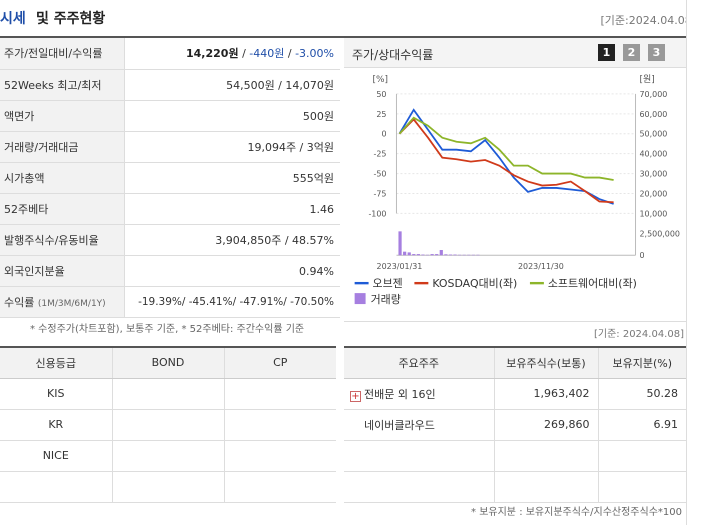 The image size is (702, 525). Describe the element at coordinates (648, 20) in the screenshot. I see `as-of-date: [기준:2024.04.08]` at that location.